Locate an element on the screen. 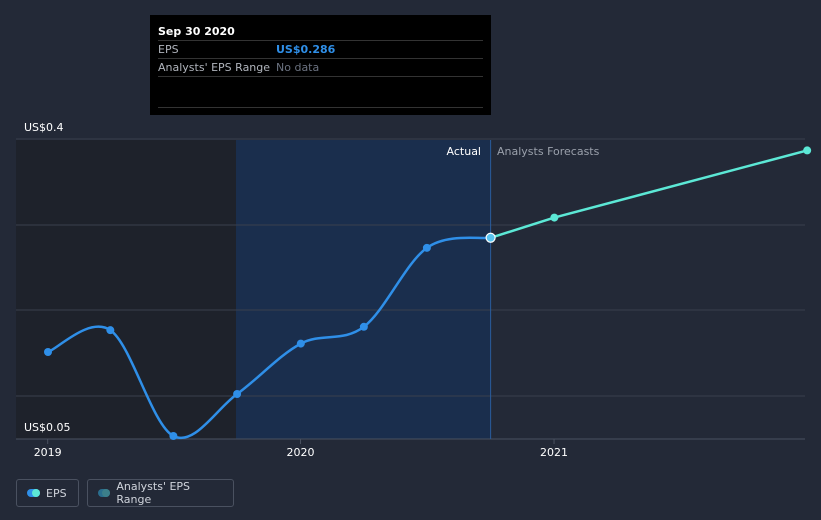 This screenshot has height=520, width=821. legend-eps-label: EPS is located at coordinates (56, 493).